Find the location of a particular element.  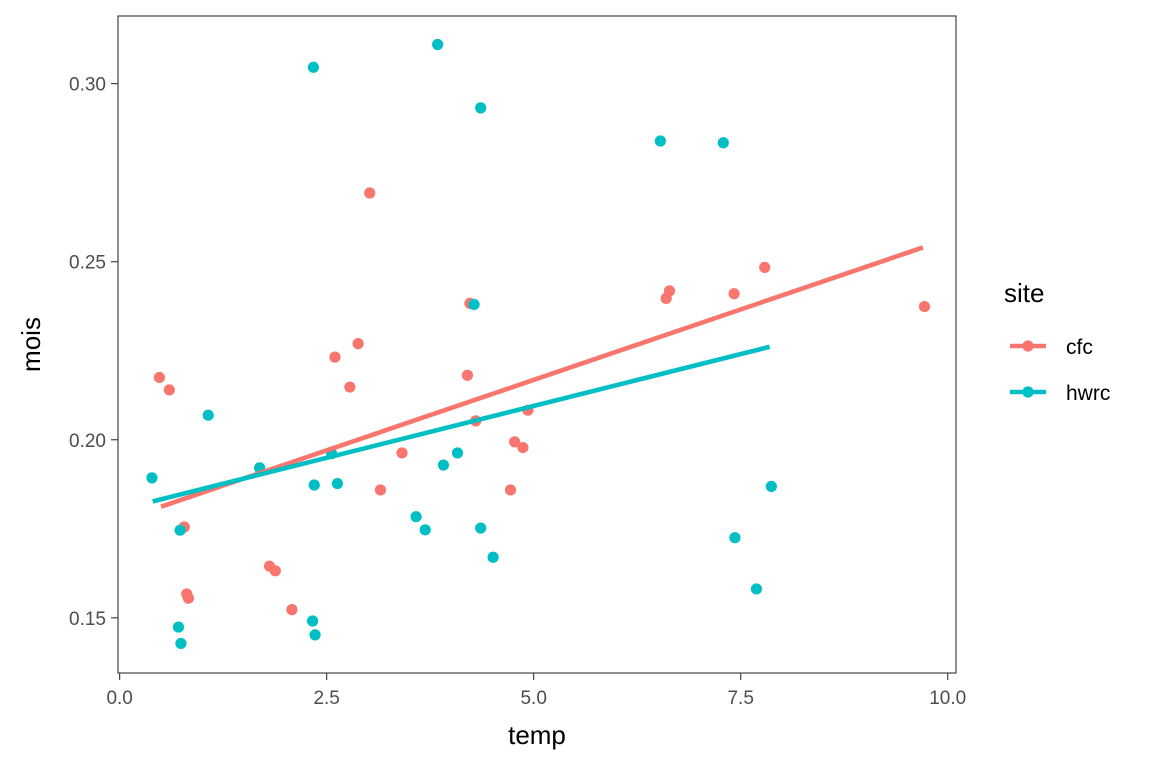

x-tick-label: 10.0 is located at coordinates (947, 698).